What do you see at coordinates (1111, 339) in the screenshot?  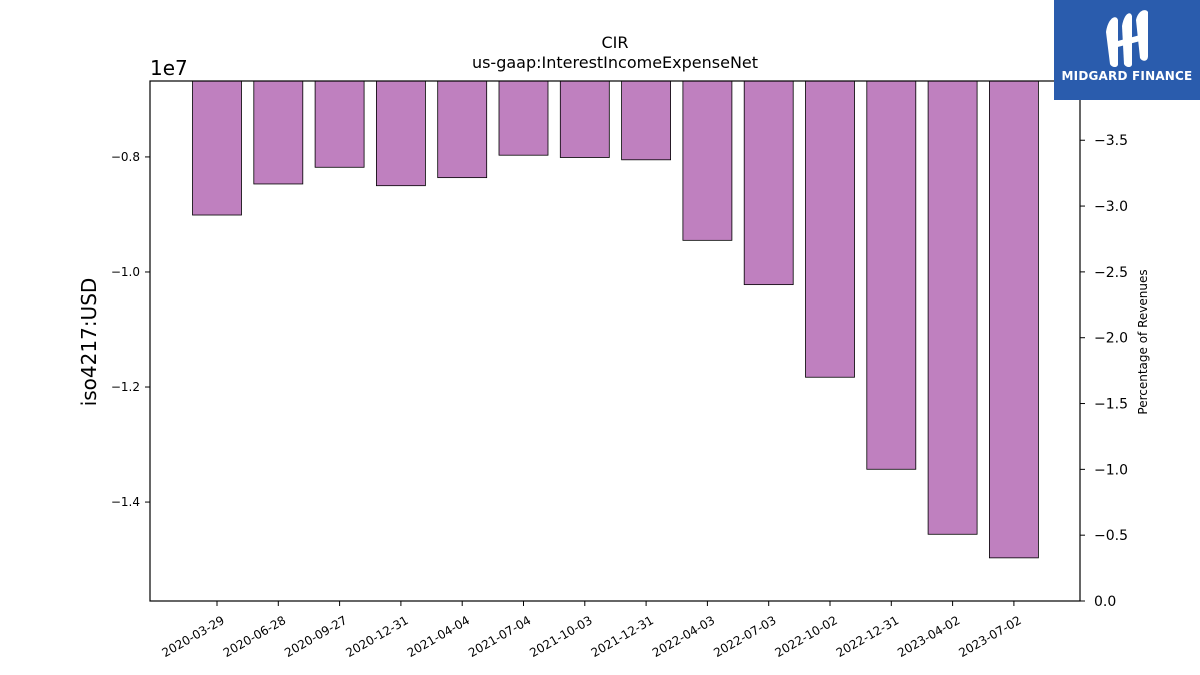 I see `y2-tick-label: −2.0` at bounding box center [1111, 339].